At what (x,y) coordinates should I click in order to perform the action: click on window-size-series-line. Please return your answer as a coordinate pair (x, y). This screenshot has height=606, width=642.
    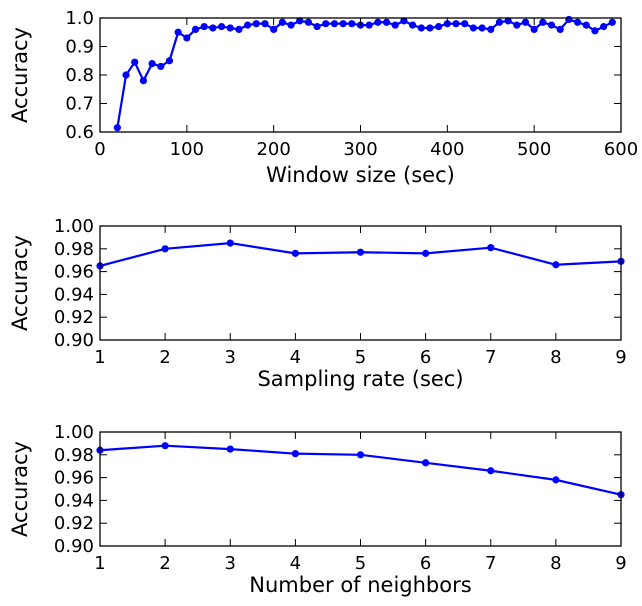
    Looking at the image, I should click on (364, 73).